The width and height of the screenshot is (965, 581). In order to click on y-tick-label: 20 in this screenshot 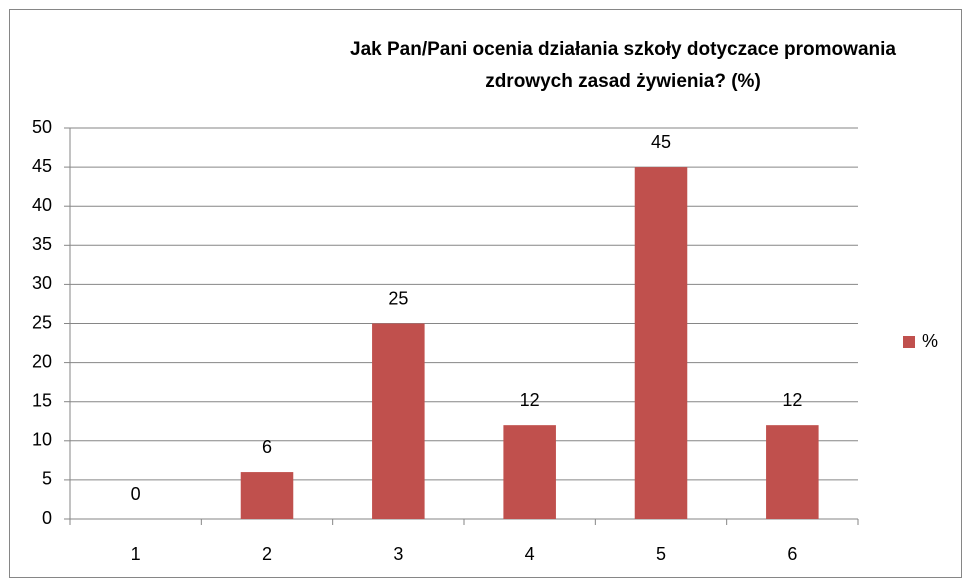, I will do `click(42, 361)`.